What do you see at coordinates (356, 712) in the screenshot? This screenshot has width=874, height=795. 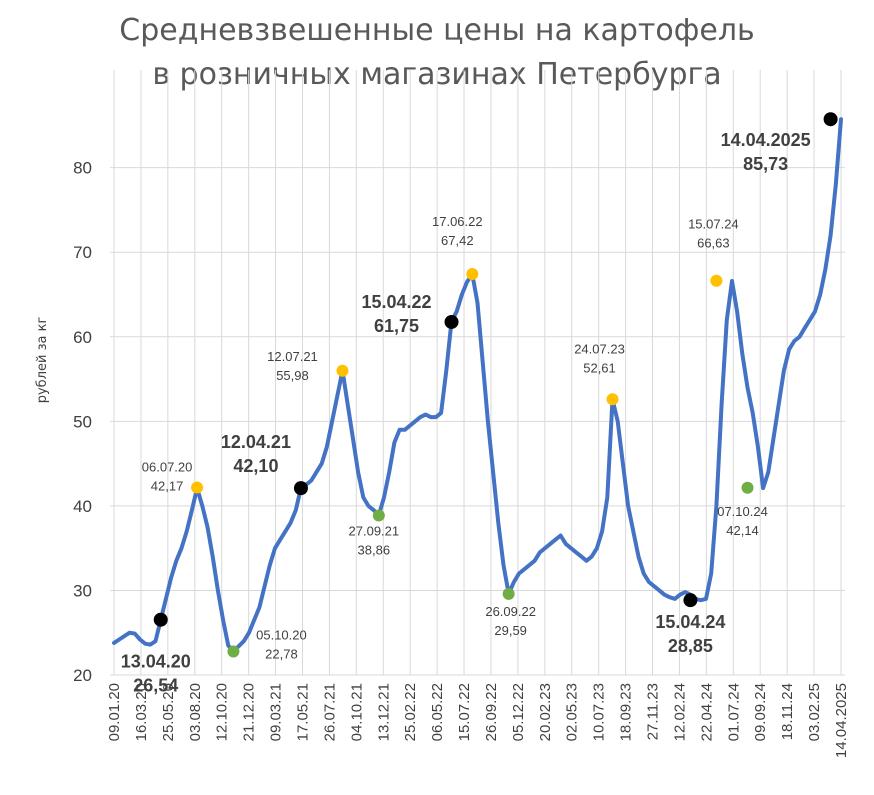 I see `x-tick-label: 04.10.21` at bounding box center [356, 712].